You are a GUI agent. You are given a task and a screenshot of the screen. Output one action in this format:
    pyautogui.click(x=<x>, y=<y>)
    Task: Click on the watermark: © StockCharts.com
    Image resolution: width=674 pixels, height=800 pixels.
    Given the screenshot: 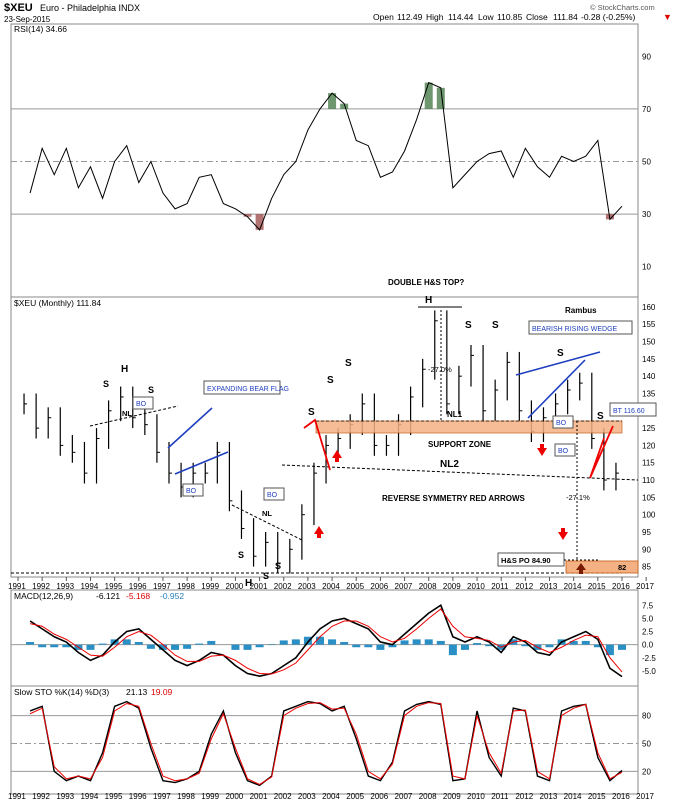 What is the action you would take?
    pyautogui.click(x=622, y=7)
    